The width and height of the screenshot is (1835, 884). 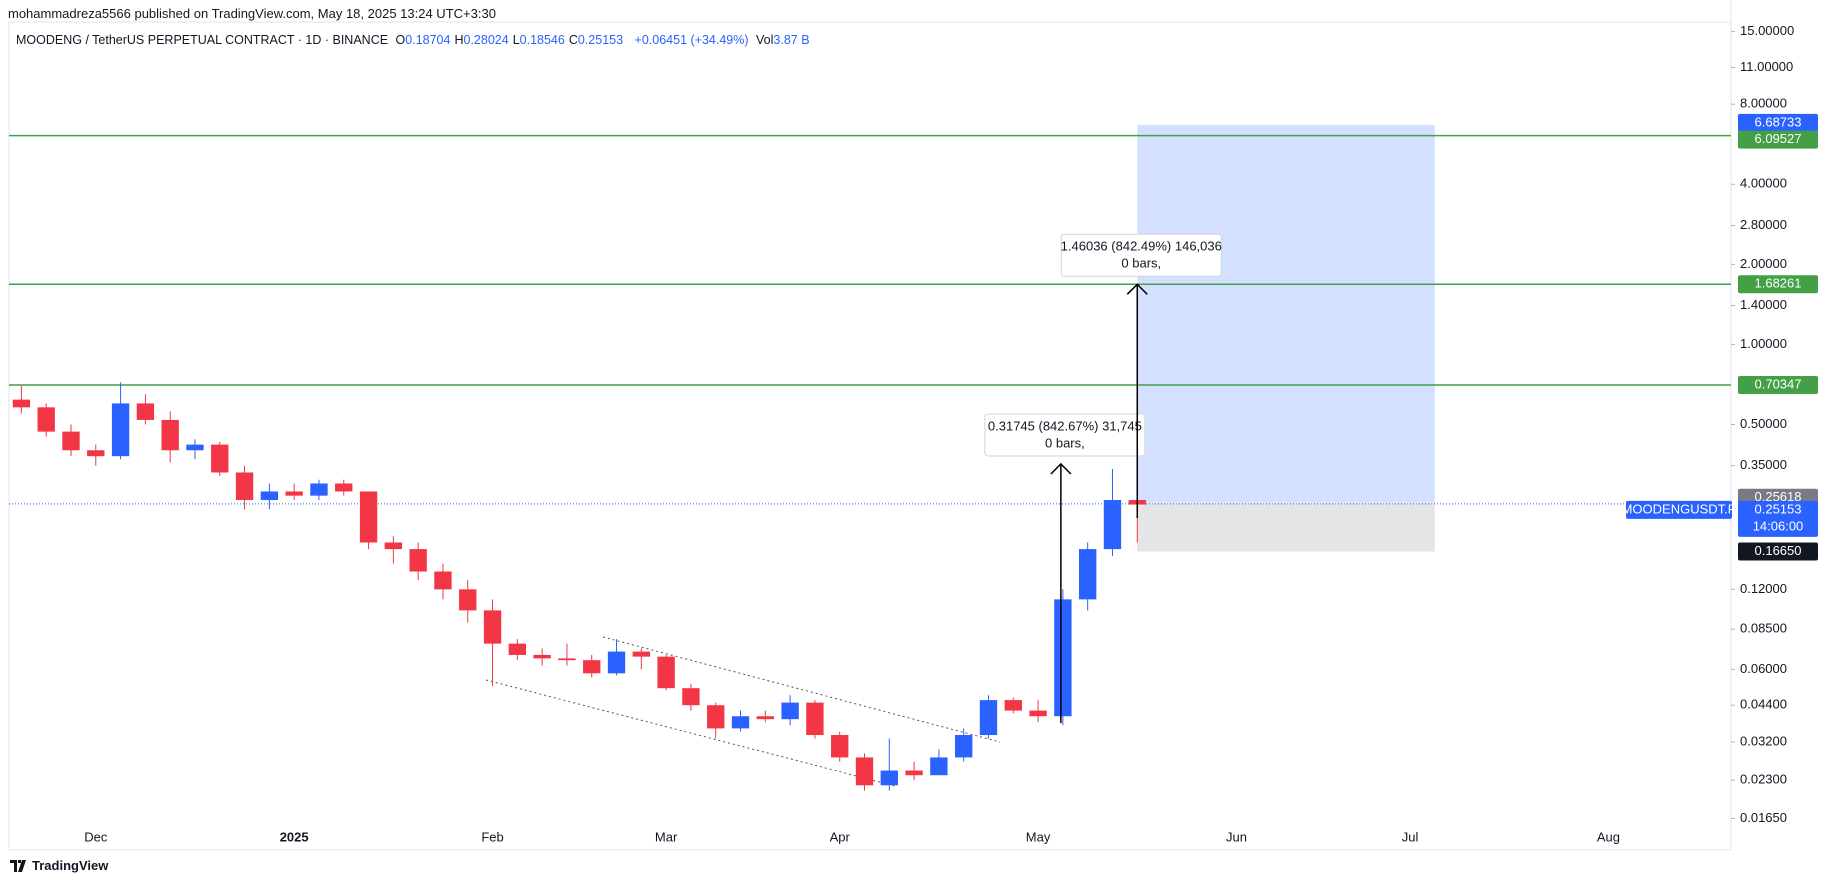 I want to click on y-tick-label: 0.01650, so click(x=1763, y=817).